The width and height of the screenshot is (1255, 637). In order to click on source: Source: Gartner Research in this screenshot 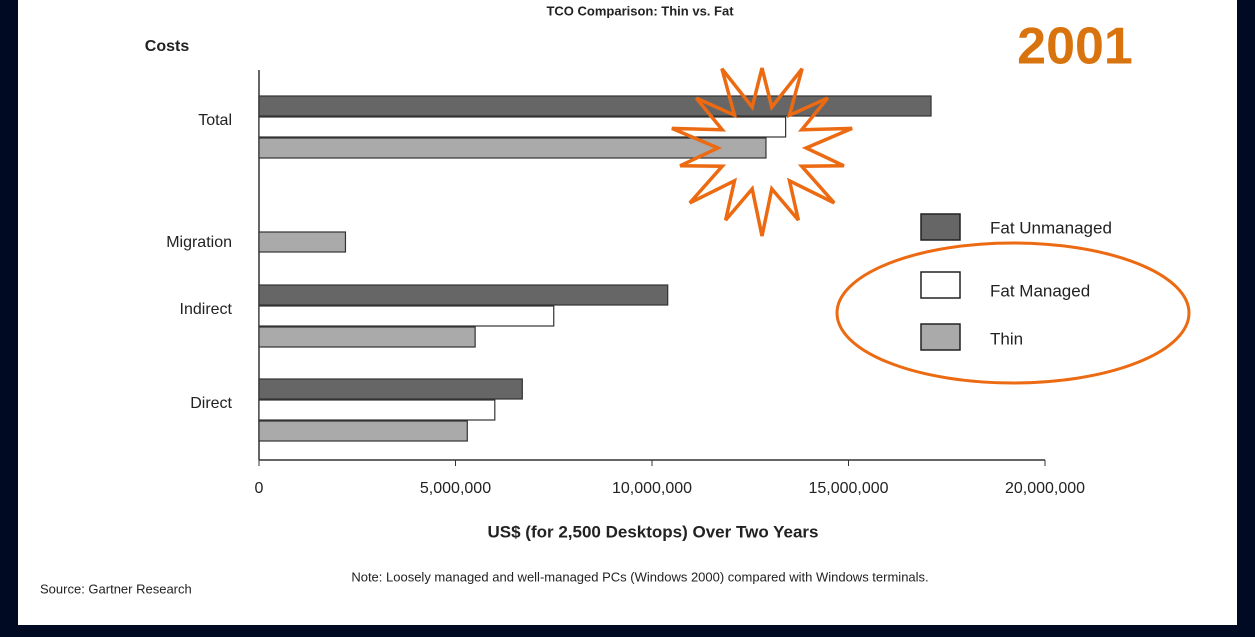, I will do `click(116, 588)`.